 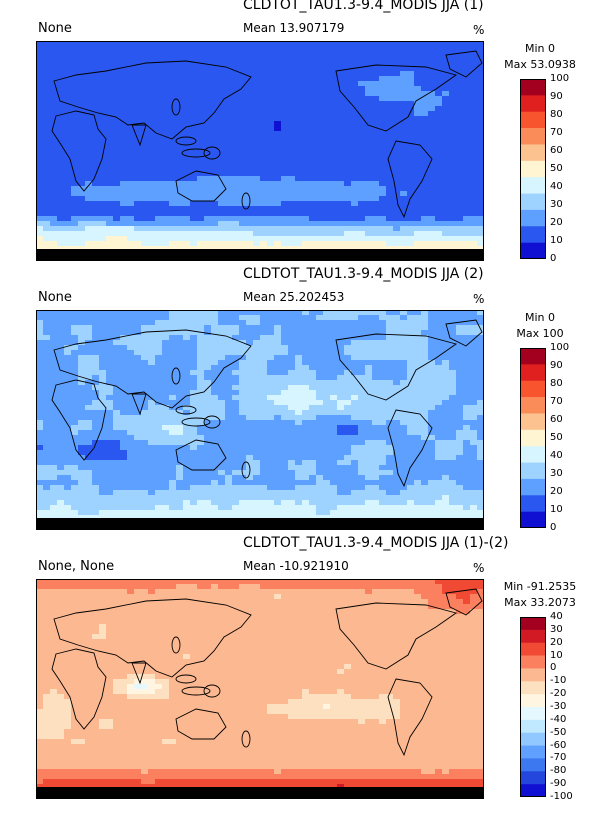 I want to click on colorbar-tick-label: -100, so click(x=561, y=796).